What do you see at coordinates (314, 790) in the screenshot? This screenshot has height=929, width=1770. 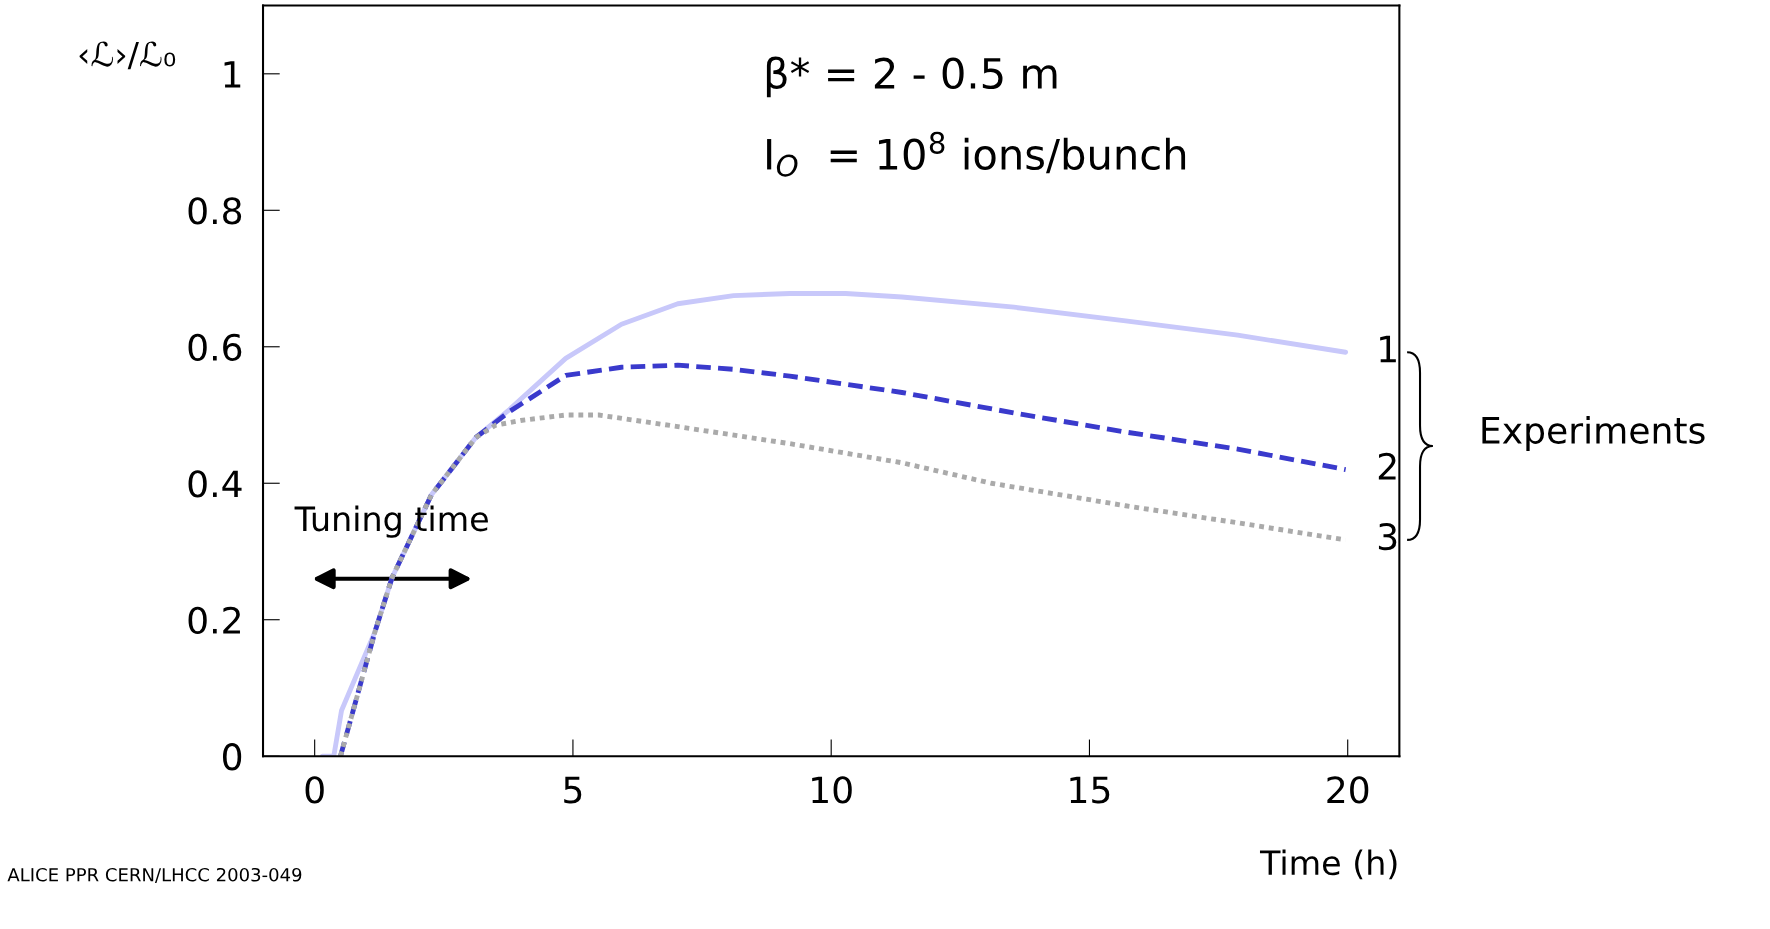 I see `x-tick-label: 0` at bounding box center [314, 790].